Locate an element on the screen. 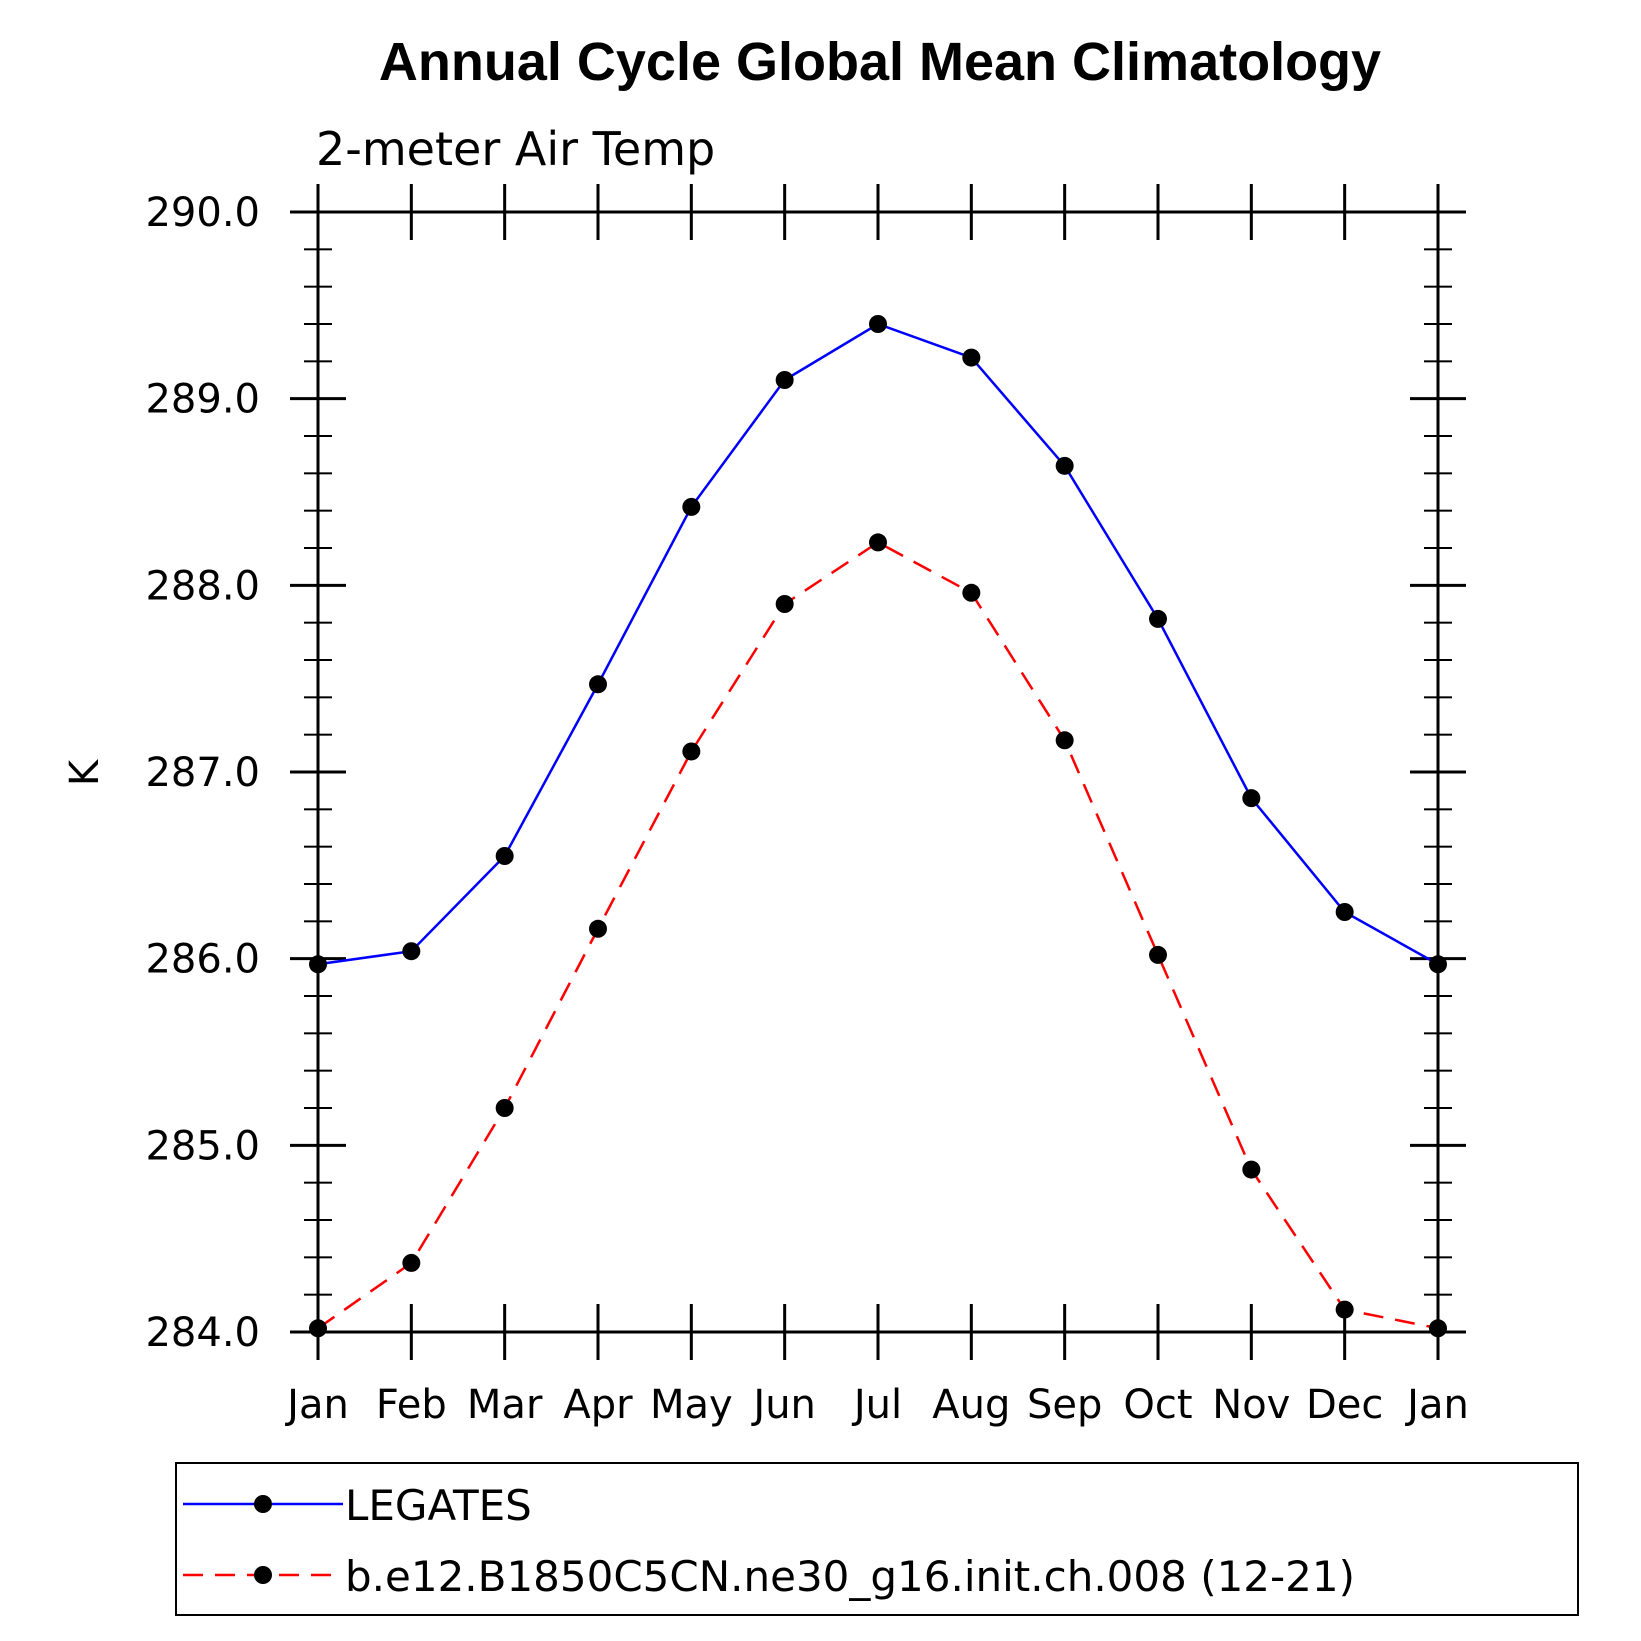 The height and width of the screenshot is (1641, 1641). x-tick-label: Oct is located at coordinates (1157, 1405).